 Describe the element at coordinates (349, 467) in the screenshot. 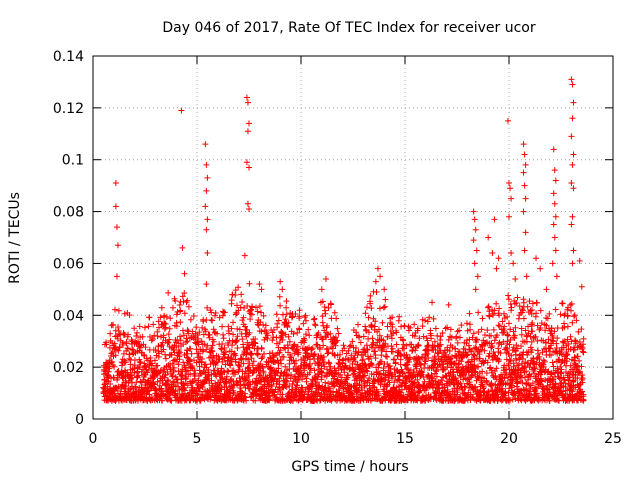

I see `x-axis-label: GPS time / hours` at that location.